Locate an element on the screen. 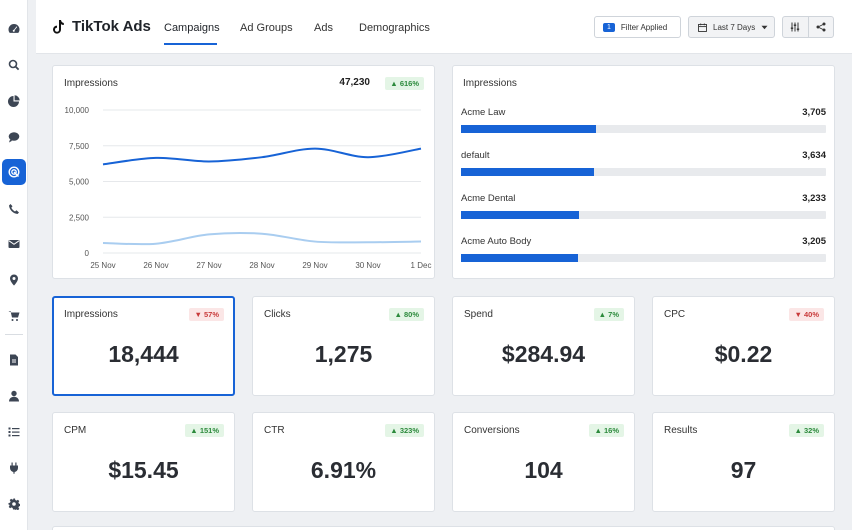 This screenshot has width=852, height=530. y-tick-label: 0 is located at coordinates (87, 253).